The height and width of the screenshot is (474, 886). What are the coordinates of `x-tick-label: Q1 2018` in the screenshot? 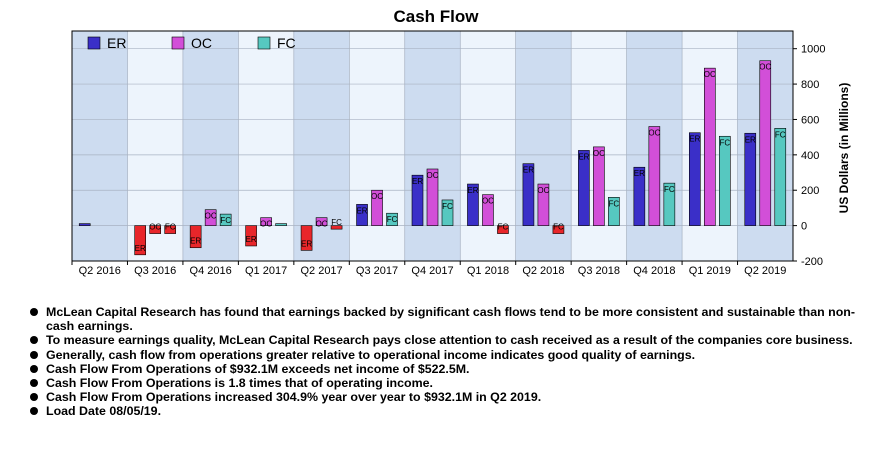 It's located at (488, 271).